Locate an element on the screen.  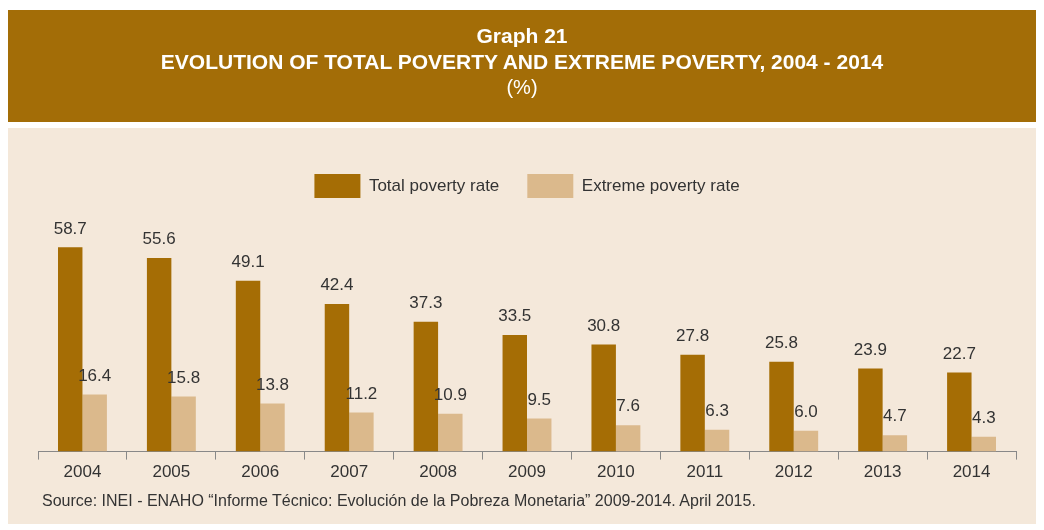
source-note: Source: INEI - ENAHO “Informe Técnico: Evolución de la Pobreza Monetaria” 2009-2014. April 2015. is located at coordinates (399, 501).